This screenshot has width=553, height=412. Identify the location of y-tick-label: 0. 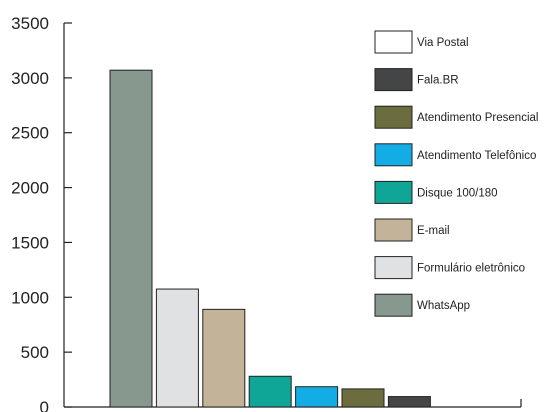
(44, 405).